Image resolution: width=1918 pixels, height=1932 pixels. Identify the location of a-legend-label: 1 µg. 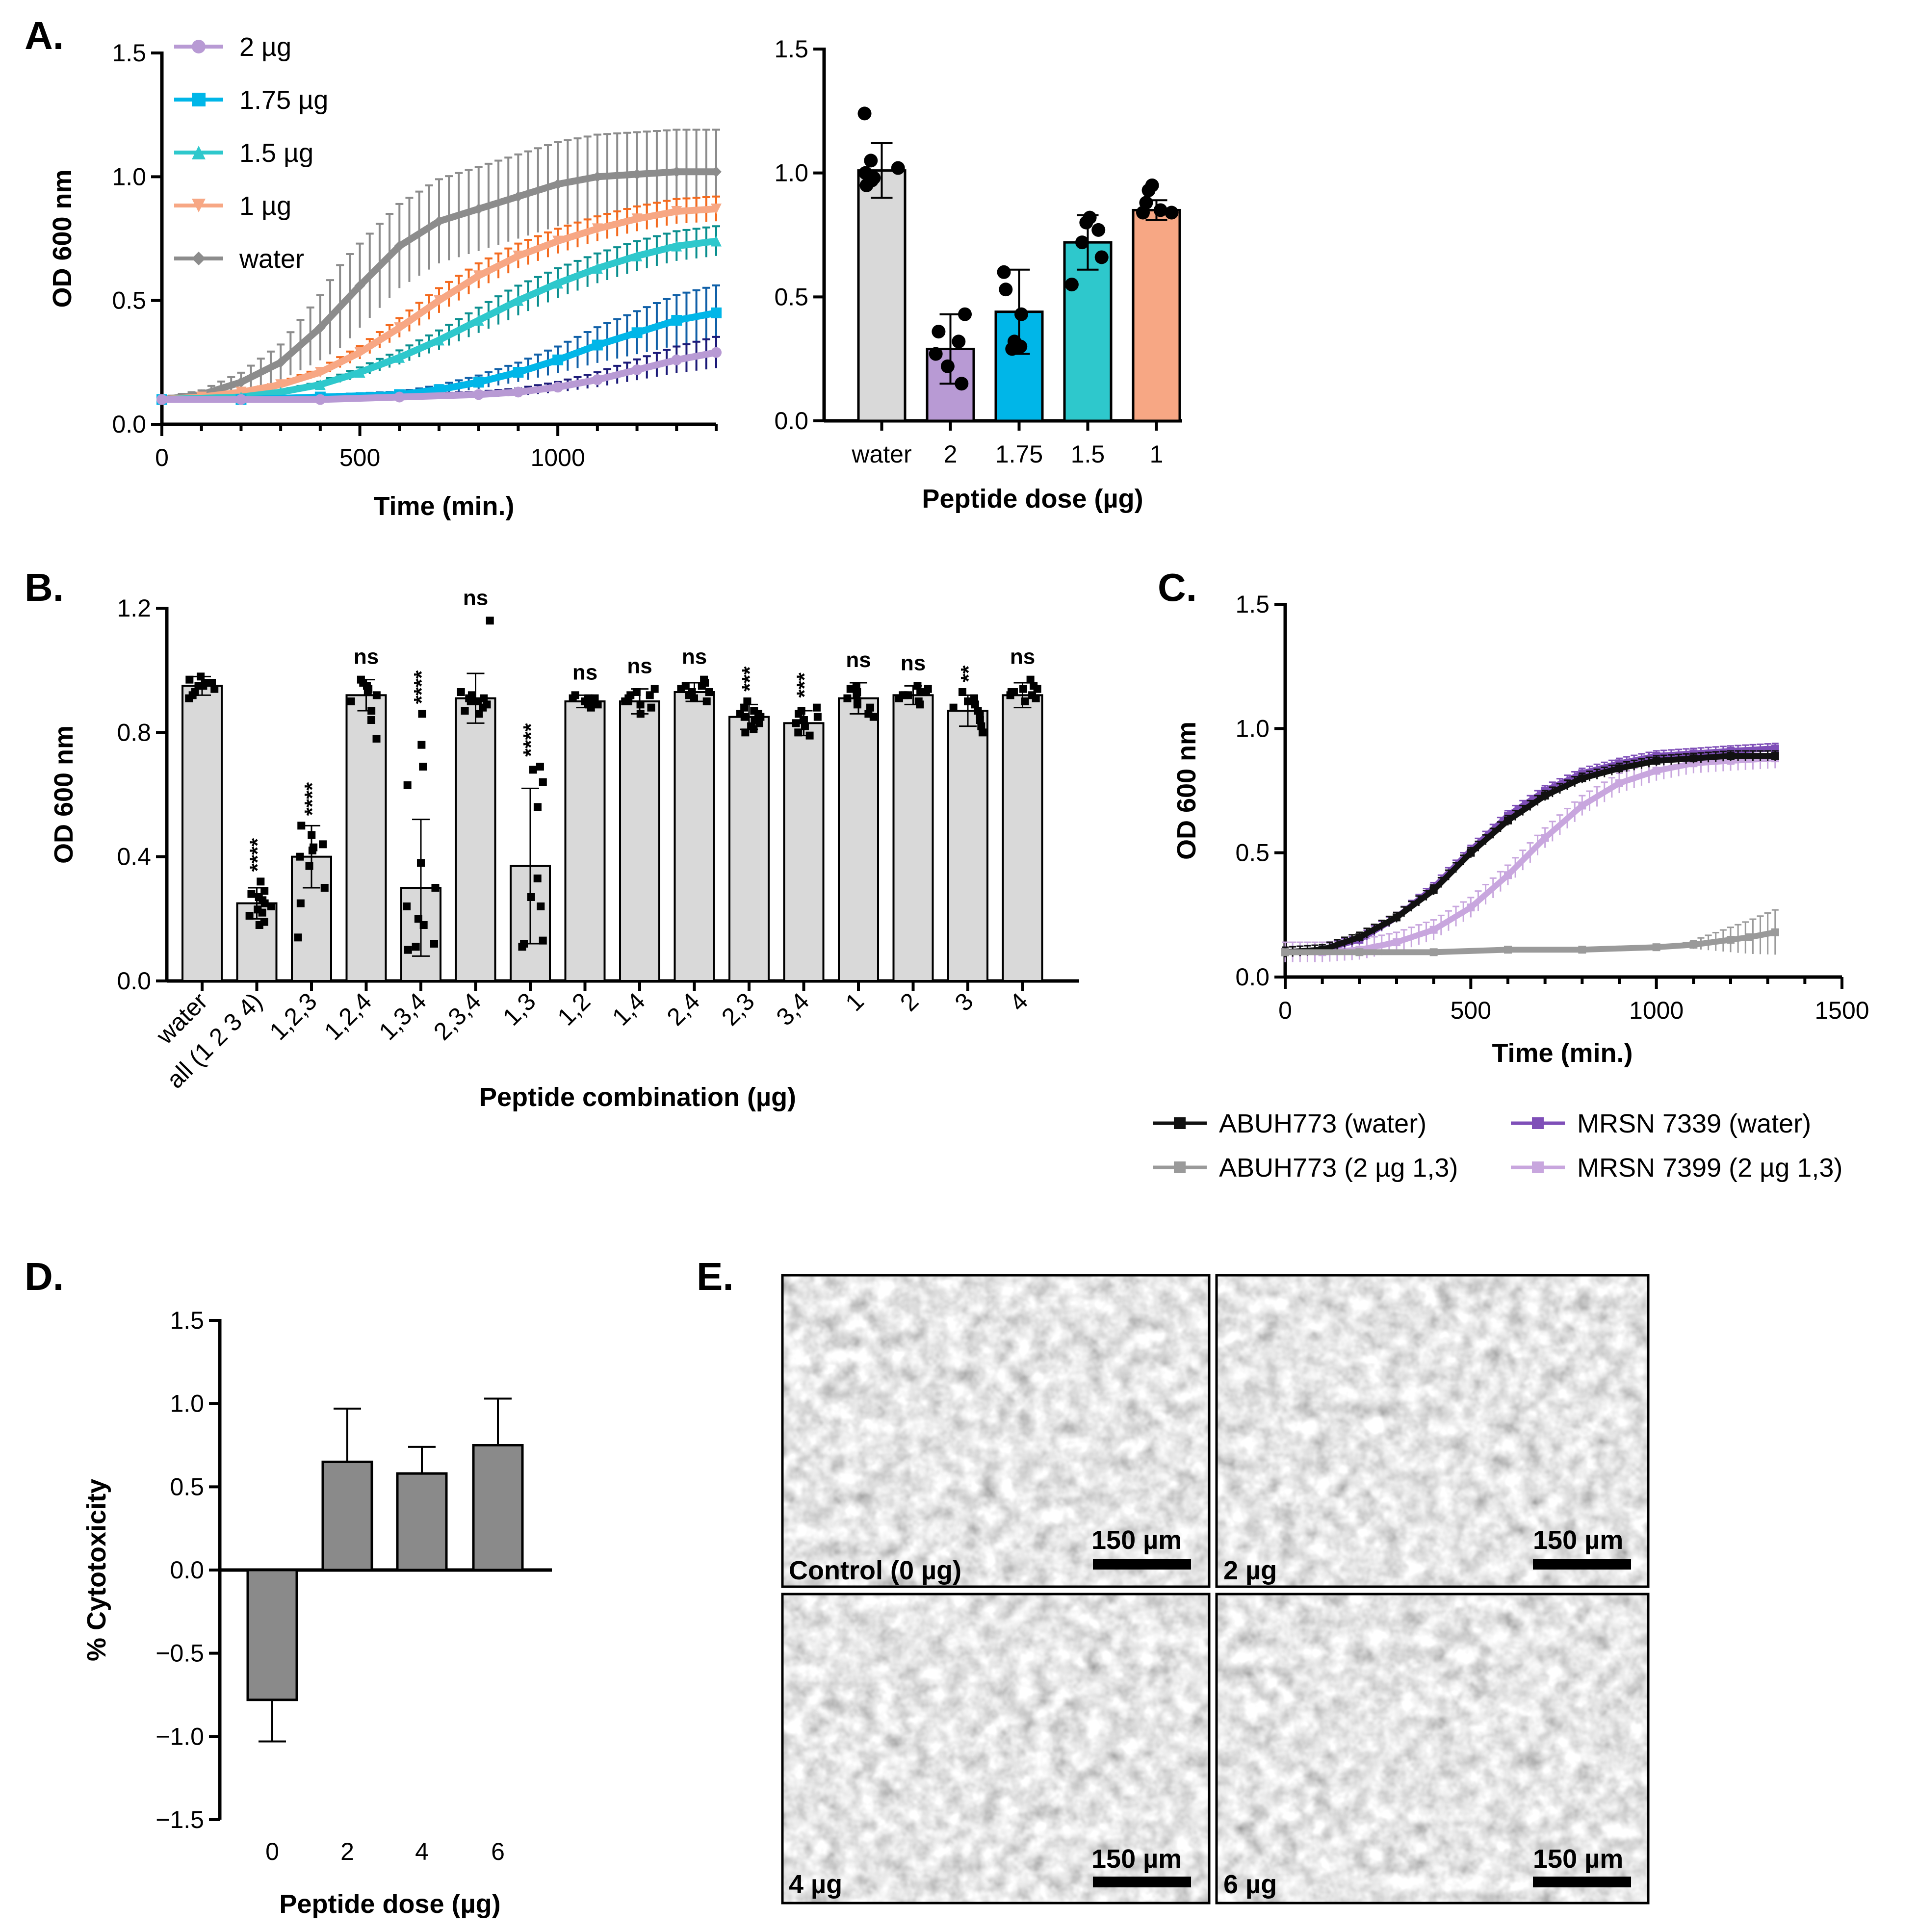
(265, 206).